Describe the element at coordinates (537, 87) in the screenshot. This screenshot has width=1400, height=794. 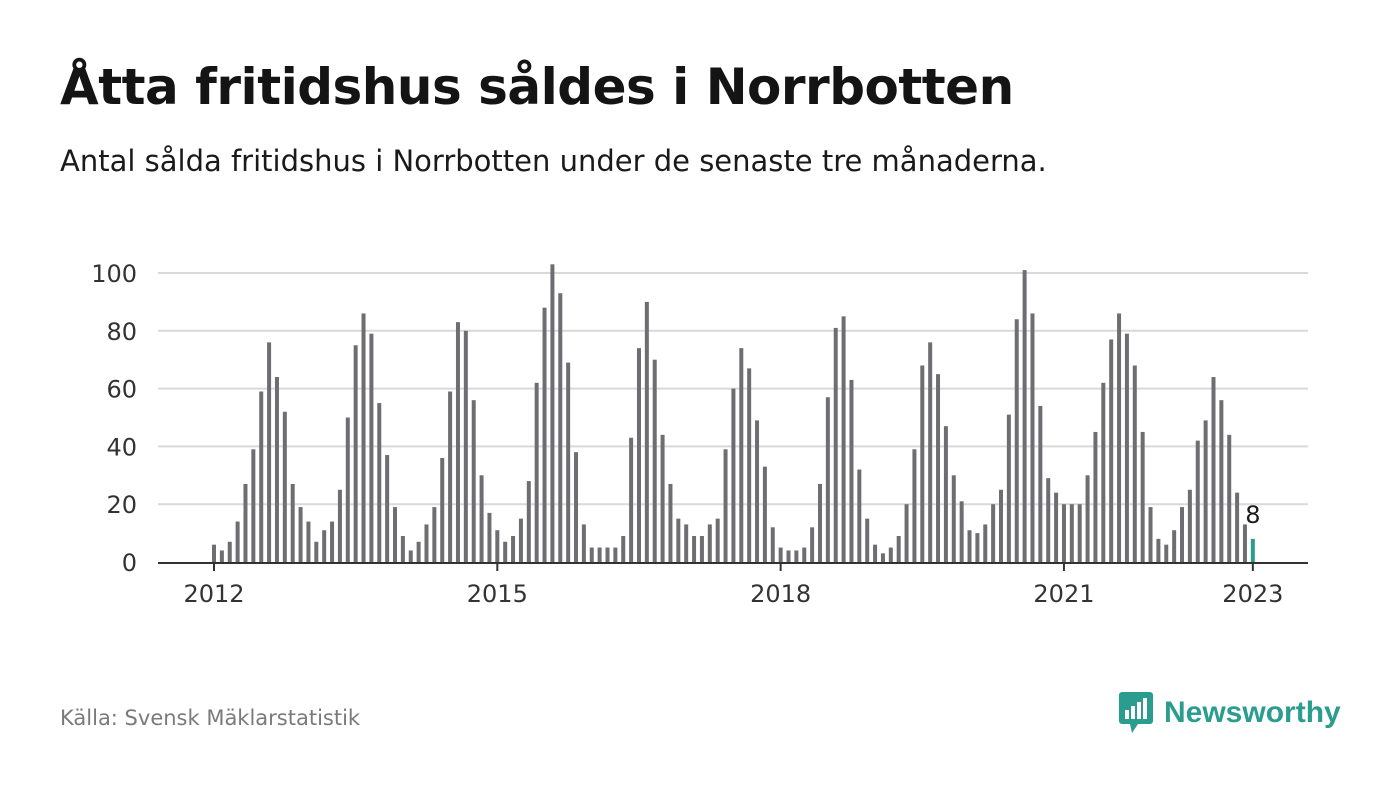
I see `chart-title: Åtta fritidshus såldes i Norrbotten` at that location.